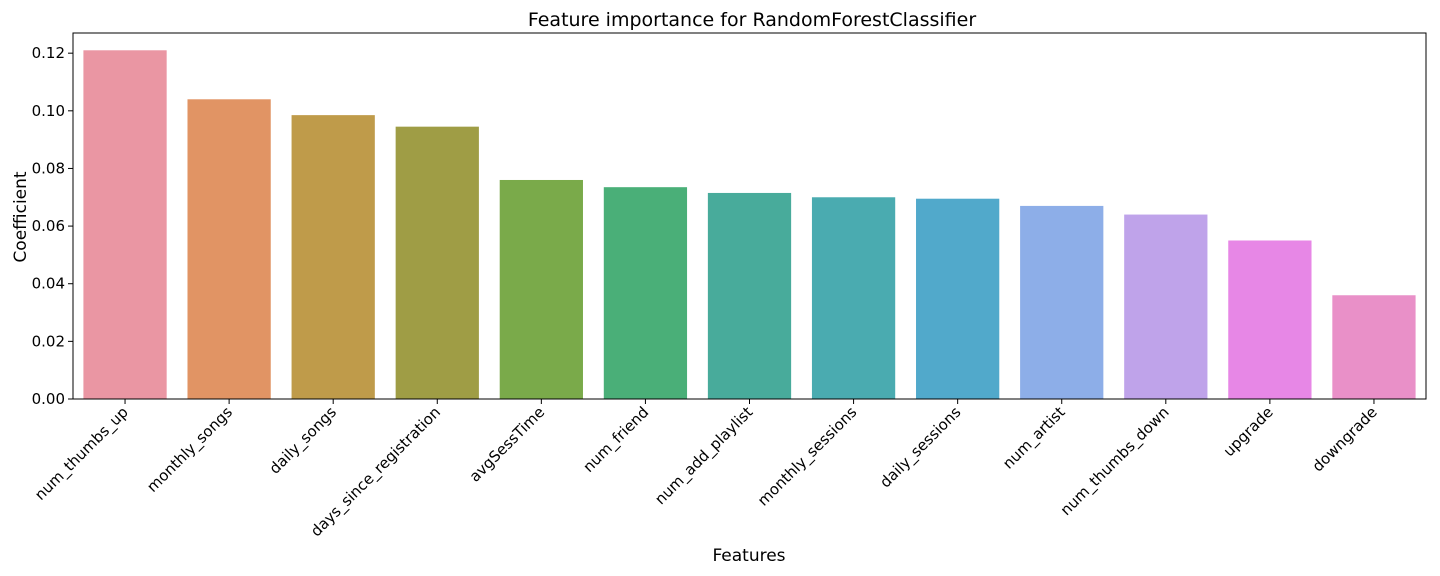 This screenshot has width=1440, height=576. What do you see at coordinates (645, 293) in the screenshot?
I see `bar-num_friend` at bounding box center [645, 293].